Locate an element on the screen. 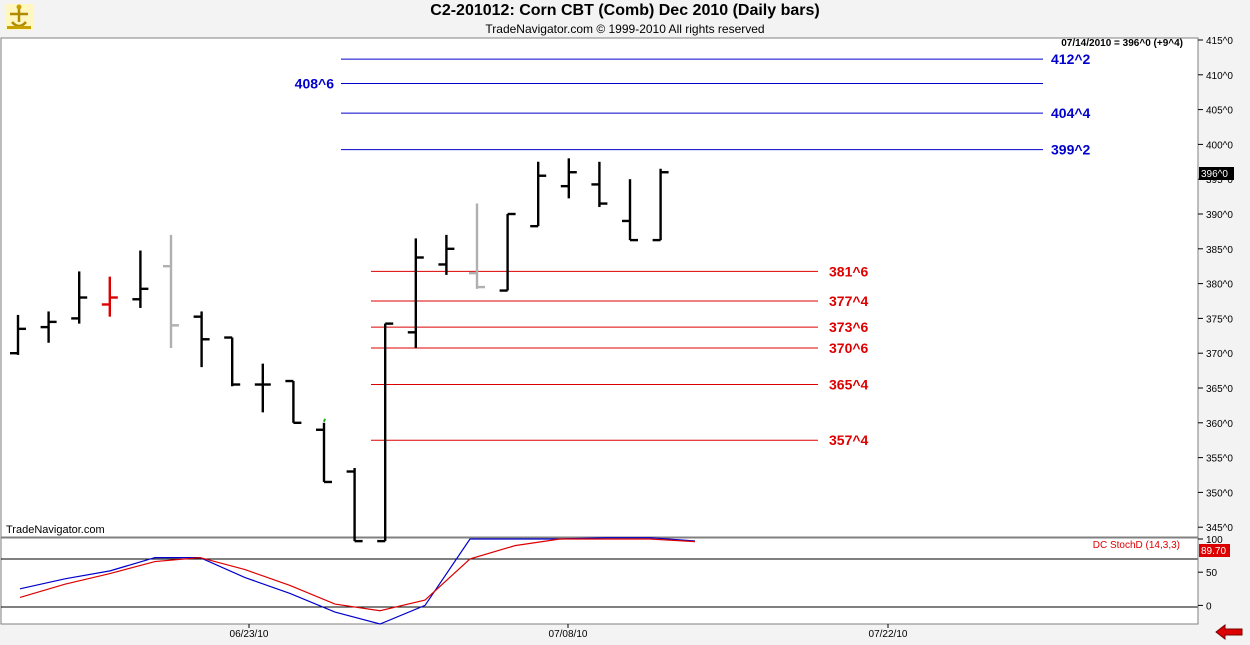 Image resolution: width=1250 pixels, height=645 pixels. indicator-axis: 100 50 0 is located at coordinates (1210, 573).